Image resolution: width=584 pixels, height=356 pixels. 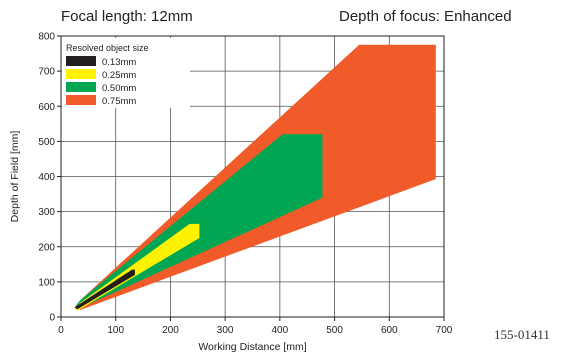 What do you see at coordinates (46, 212) in the screenshot?
I see `y-tick-label: 300` at bounding box center [46, 212].